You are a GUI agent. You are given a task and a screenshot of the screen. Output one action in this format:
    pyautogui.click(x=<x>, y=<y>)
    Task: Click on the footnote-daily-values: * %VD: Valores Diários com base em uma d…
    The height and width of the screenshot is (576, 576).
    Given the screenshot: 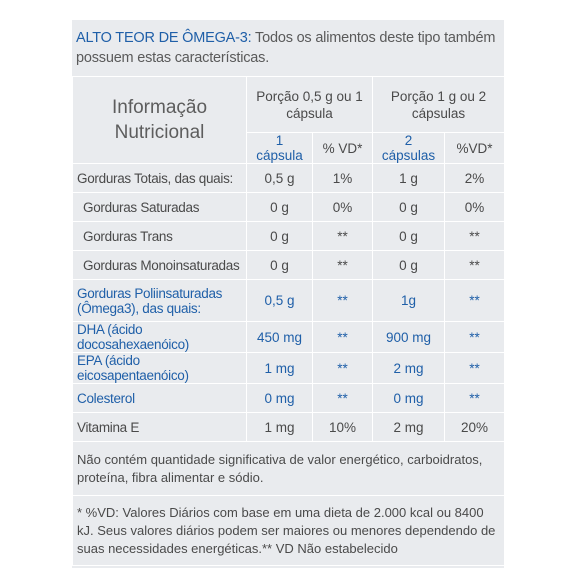 What is the action you would take?
    pyautogui.click(x=288, y=530)
    